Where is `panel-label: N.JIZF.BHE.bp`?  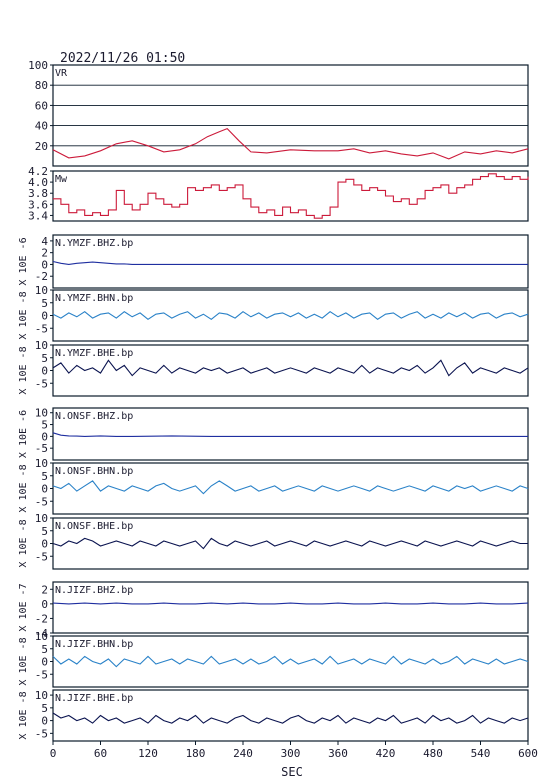 panel-label: N.JIZF.BHE.bp is located at coordinates (94, 698).